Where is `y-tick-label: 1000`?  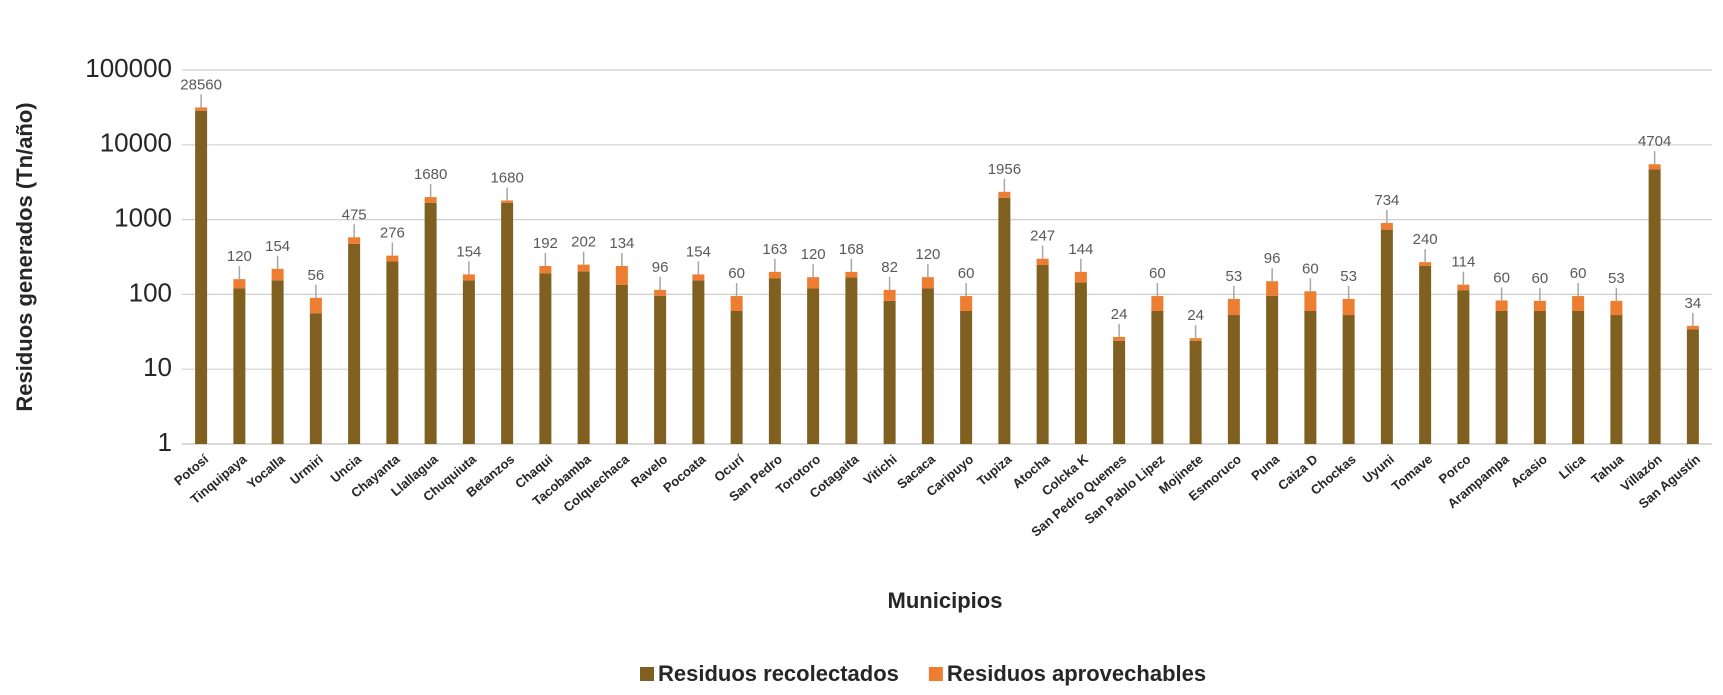 y-tick-label: 1000 is located at coordinates (143, 217).